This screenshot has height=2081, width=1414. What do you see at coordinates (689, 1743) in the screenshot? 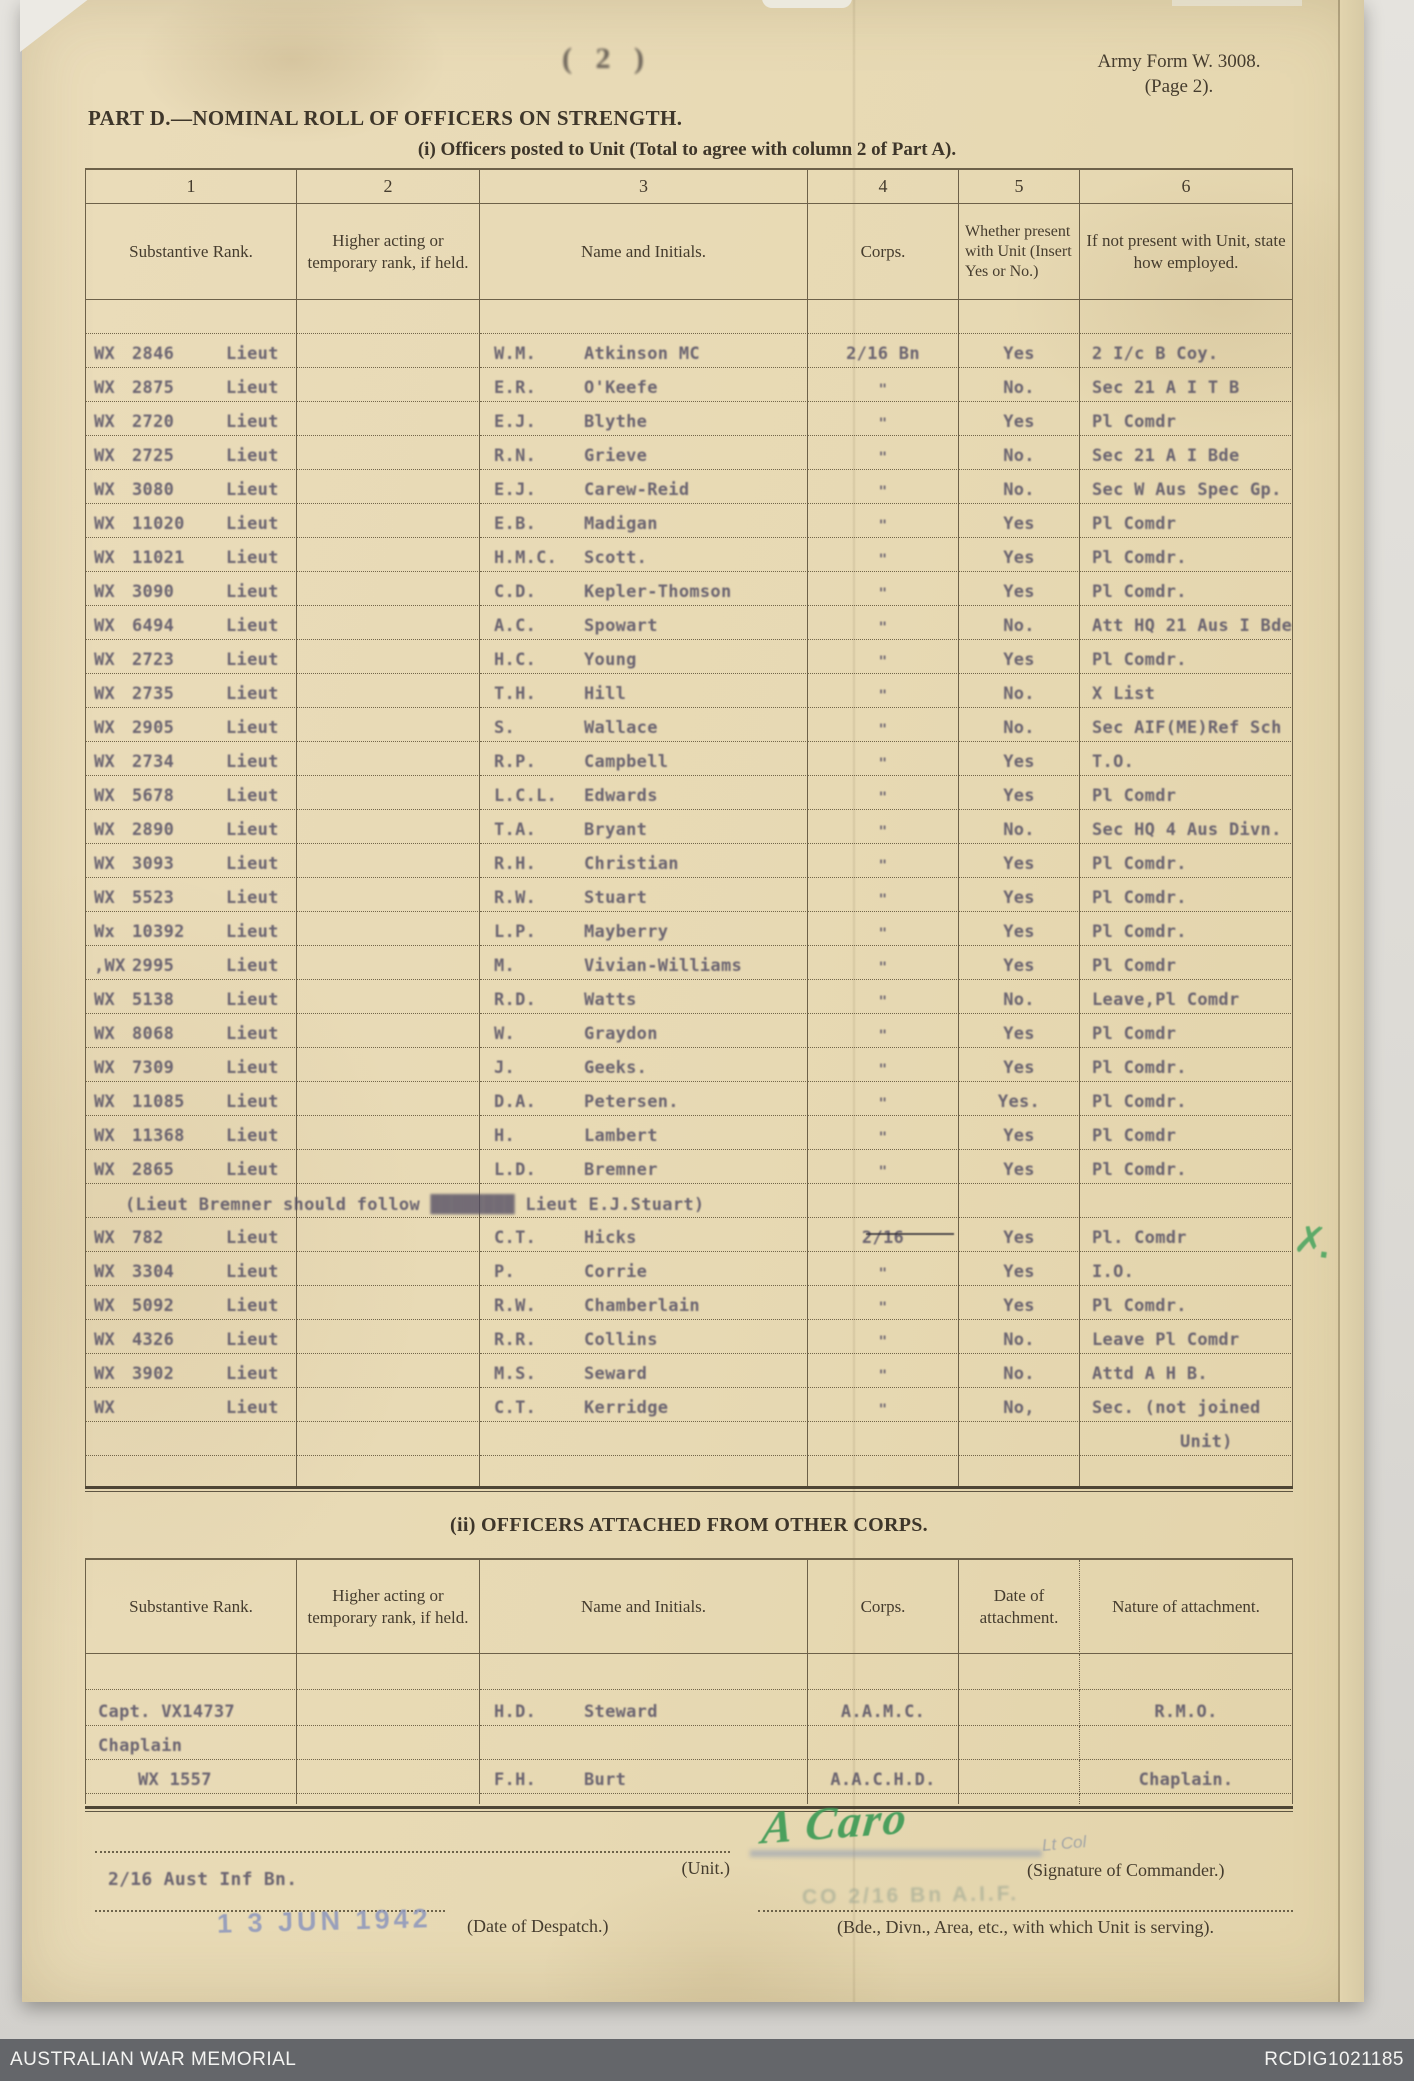
I see `attached-row: Chaplain` at bounding box center [689, 1743].